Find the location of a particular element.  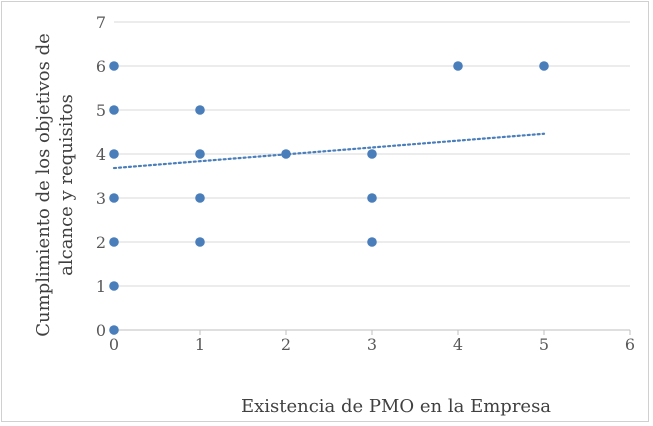

y-tick-label-7: 7 is located at coordinates (101, 22).